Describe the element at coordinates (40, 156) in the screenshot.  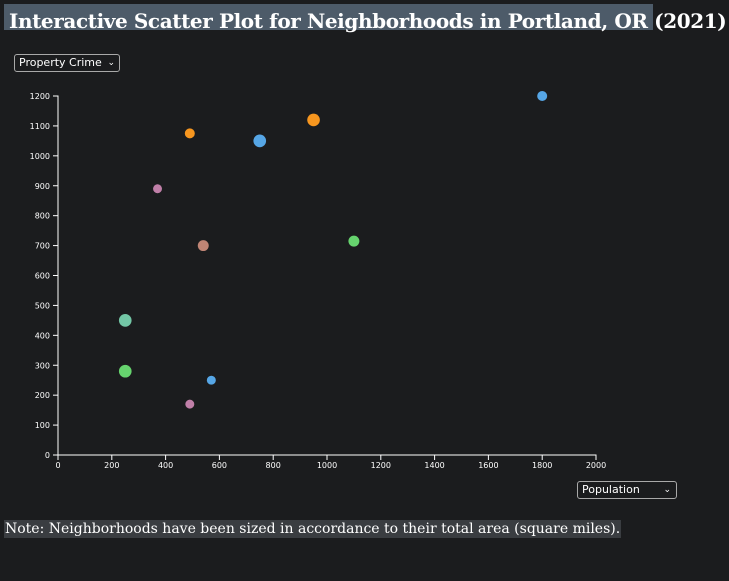
I see `y-tick-label: 1000` at that location.